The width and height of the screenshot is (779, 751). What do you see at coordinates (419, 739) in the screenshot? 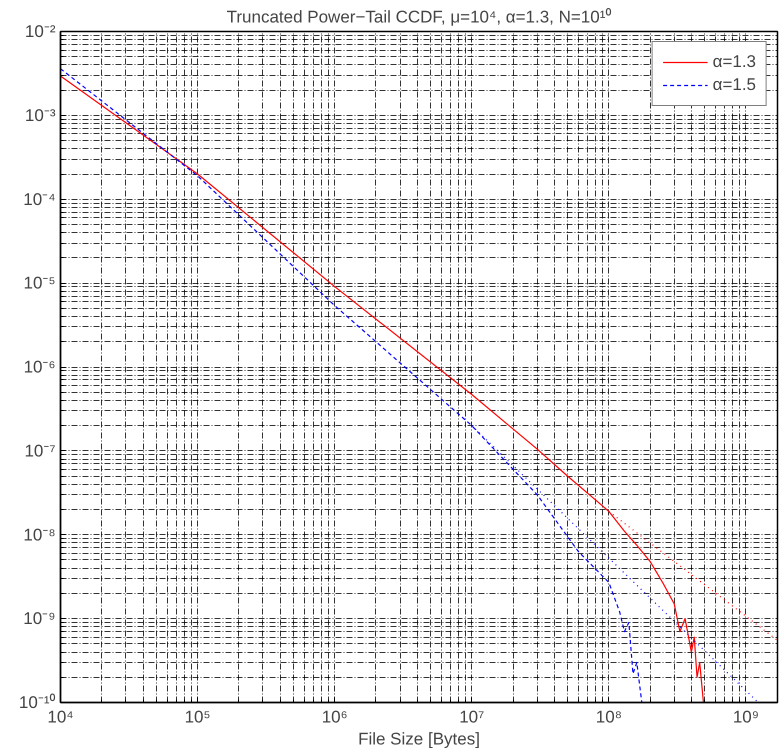
I see `x-axis-title: File Size [Bytes]` at bounding box center [419, 739].